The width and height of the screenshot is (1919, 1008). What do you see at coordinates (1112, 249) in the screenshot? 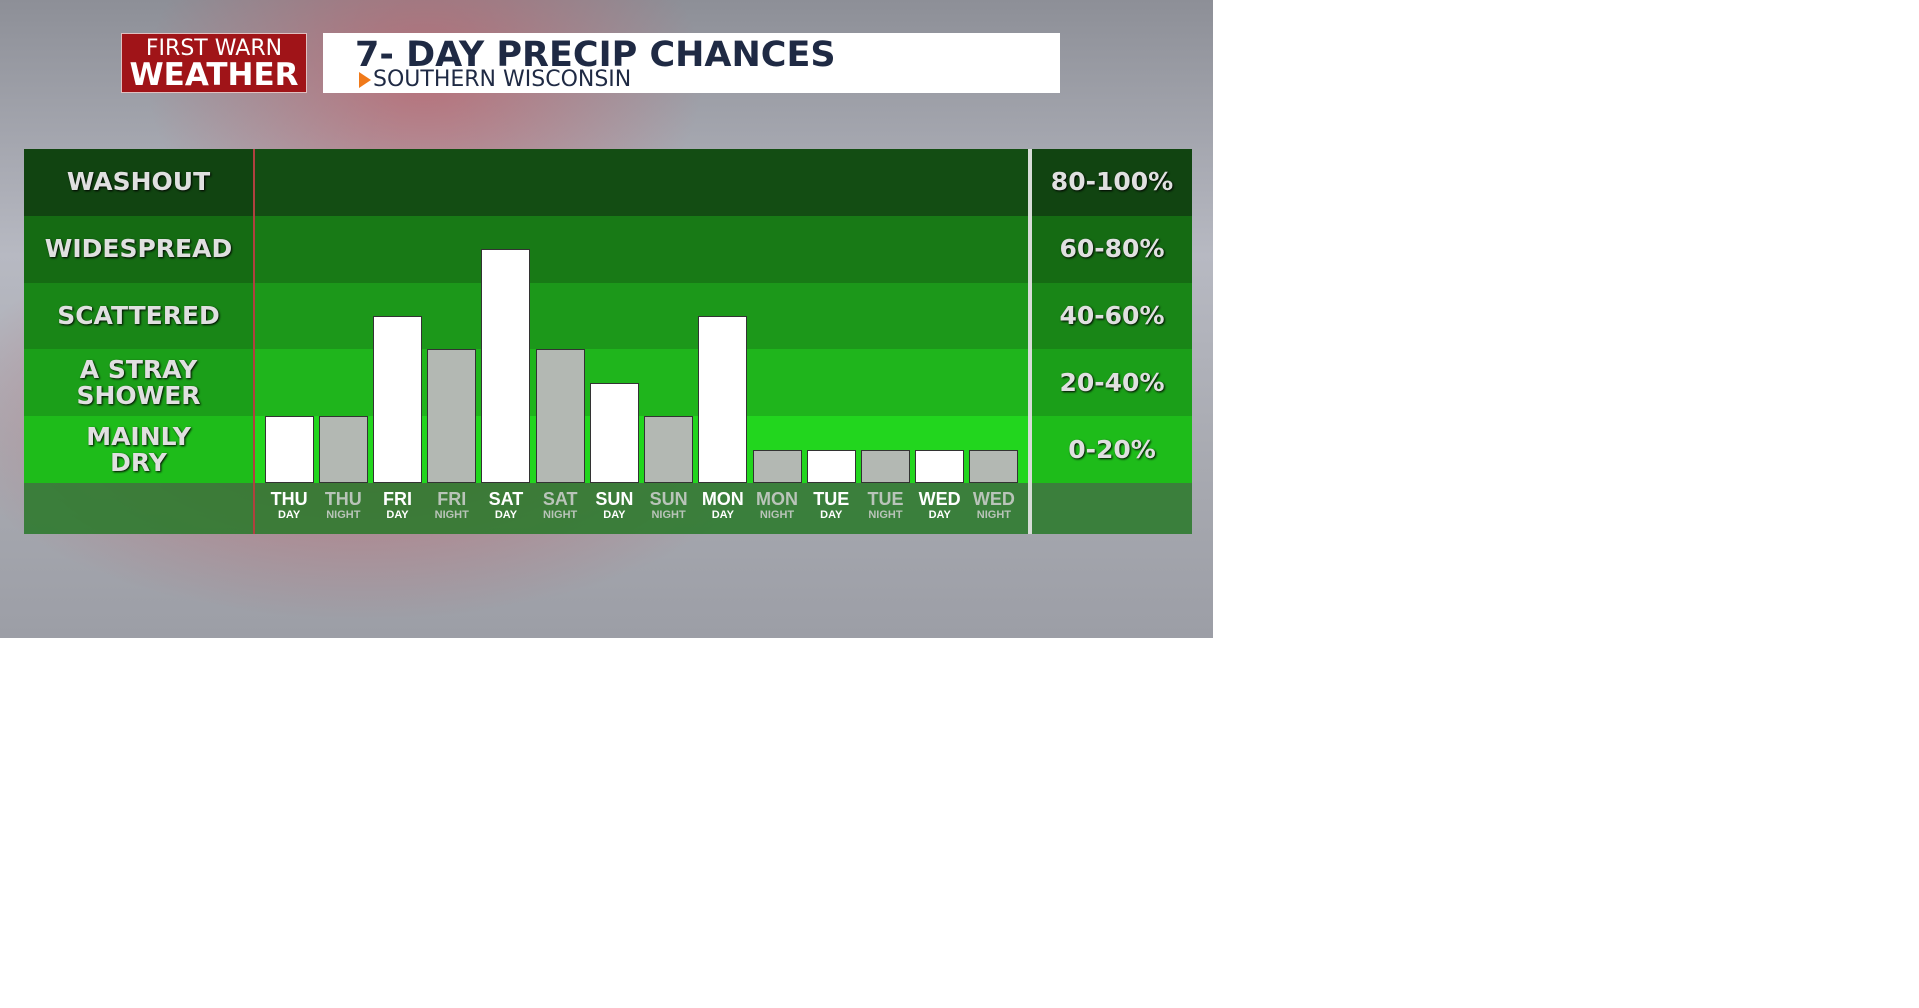
I see `band-range: 60-80%` at bounding box center [1112, 249].